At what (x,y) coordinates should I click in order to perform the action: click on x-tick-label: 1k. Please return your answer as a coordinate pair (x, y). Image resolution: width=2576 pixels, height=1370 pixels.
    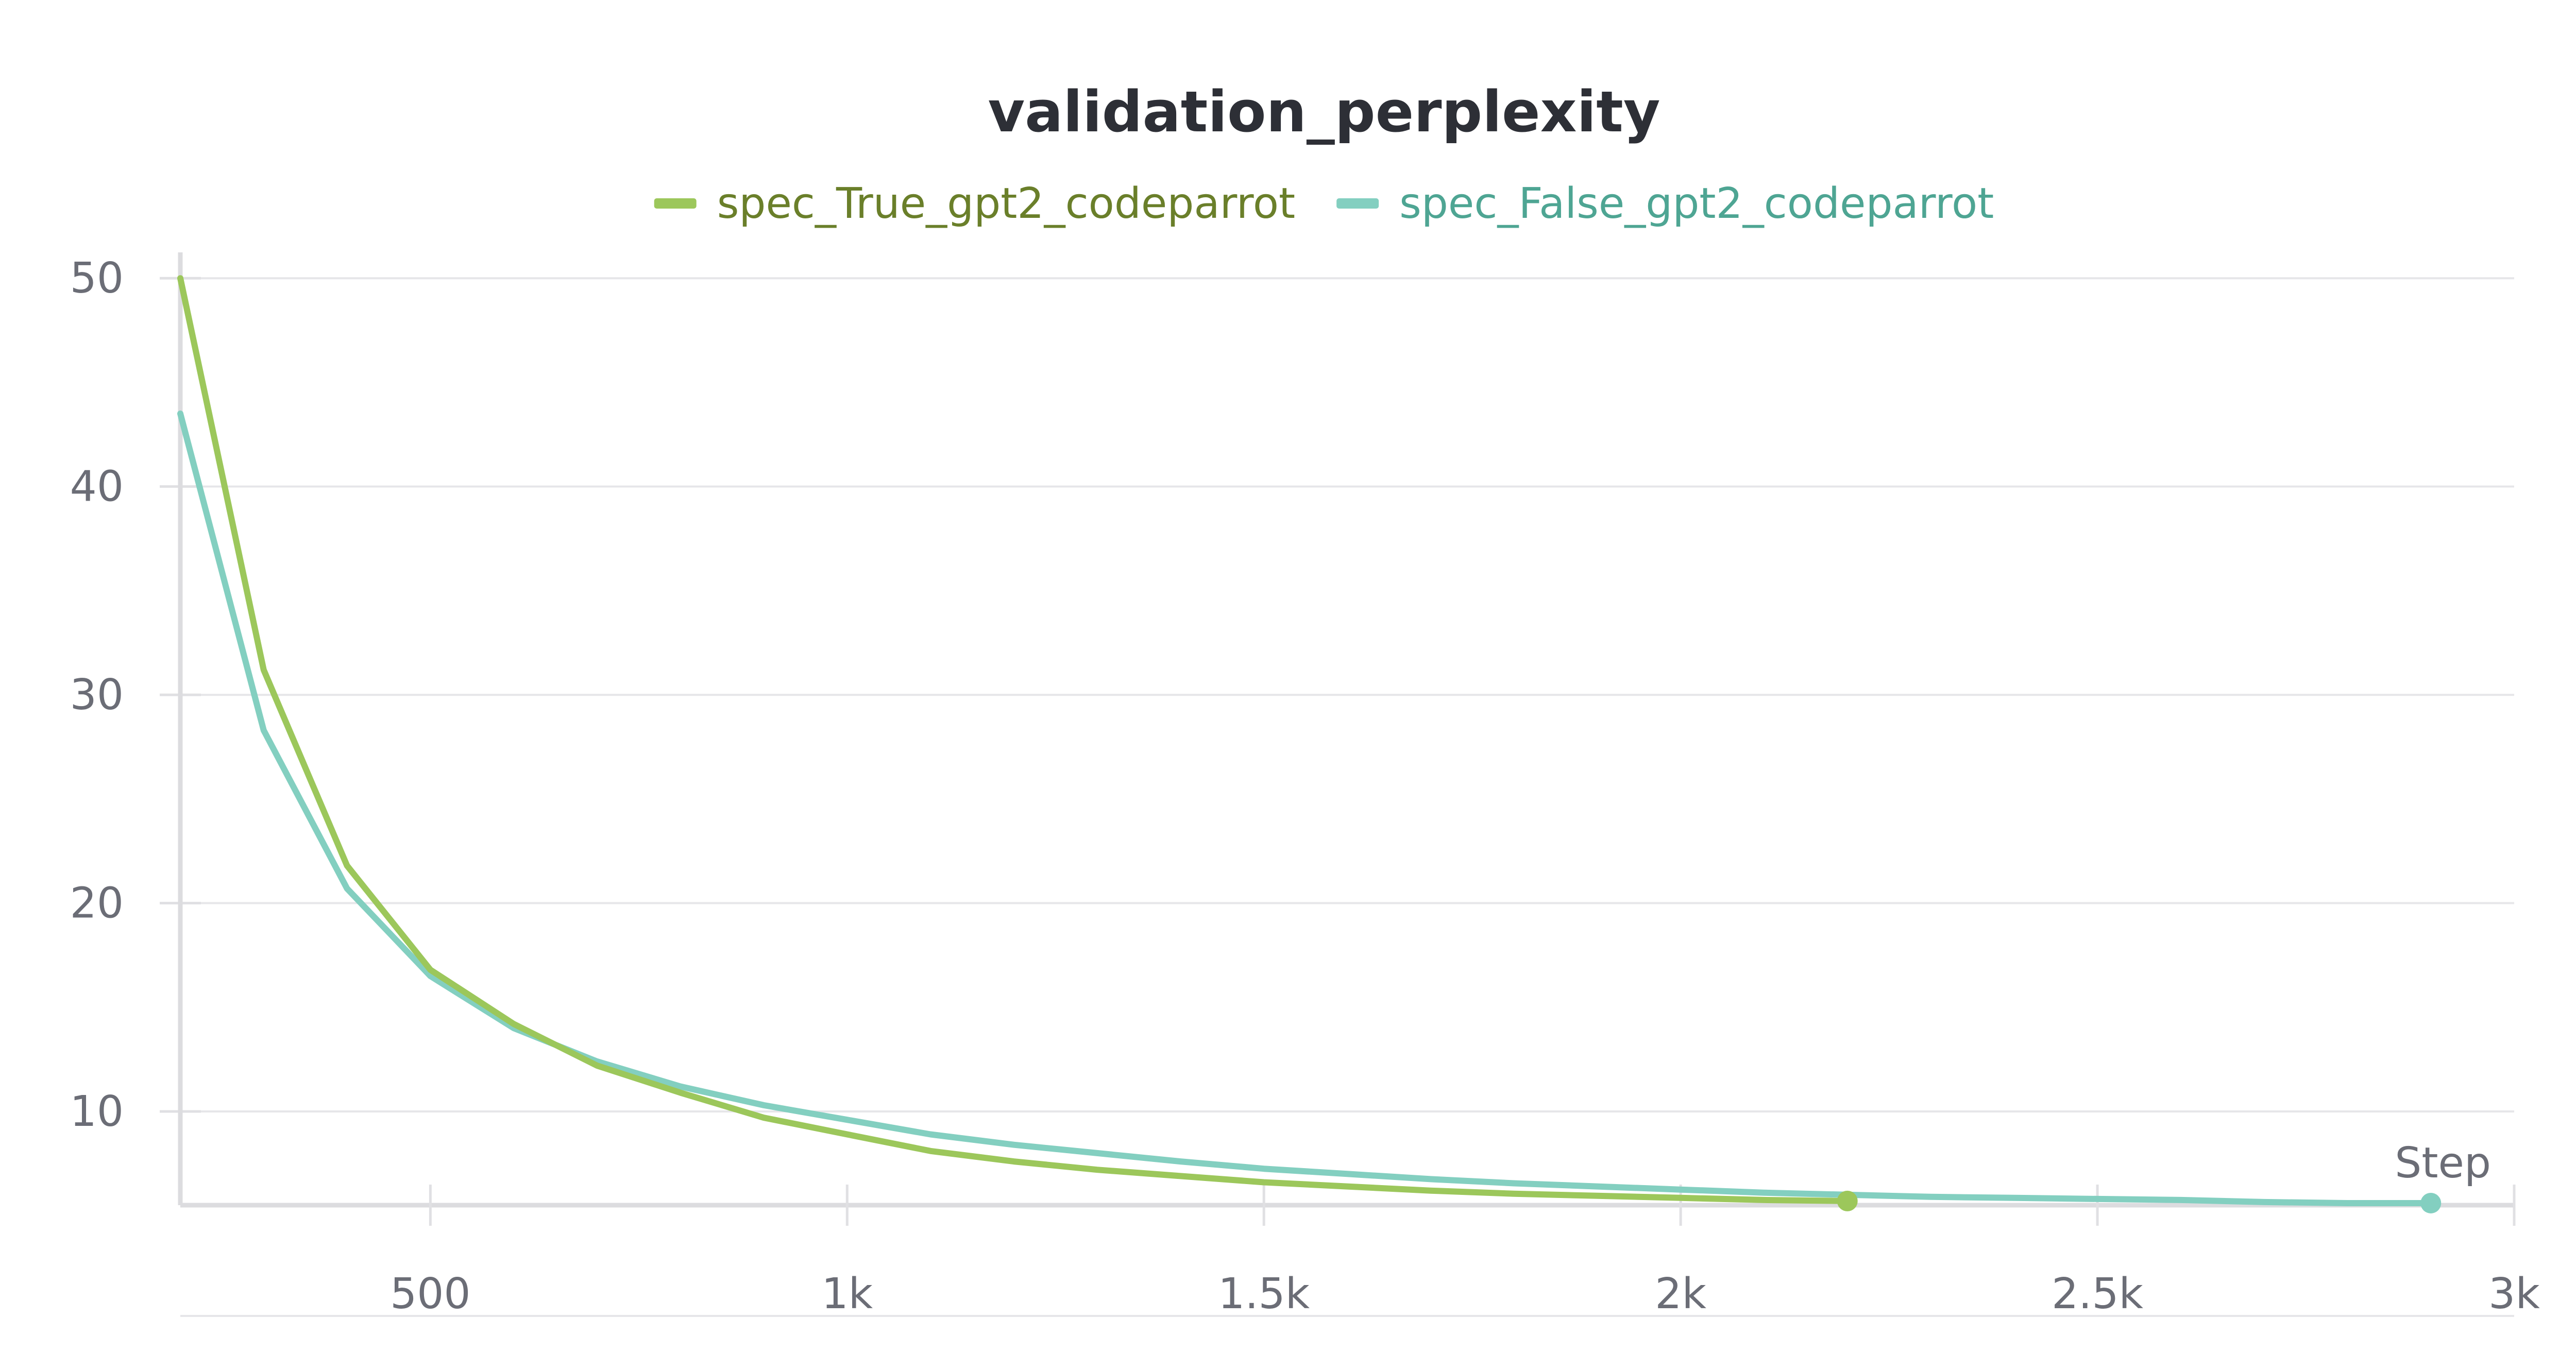
    Looking at the image, I should click on (847, 1294).